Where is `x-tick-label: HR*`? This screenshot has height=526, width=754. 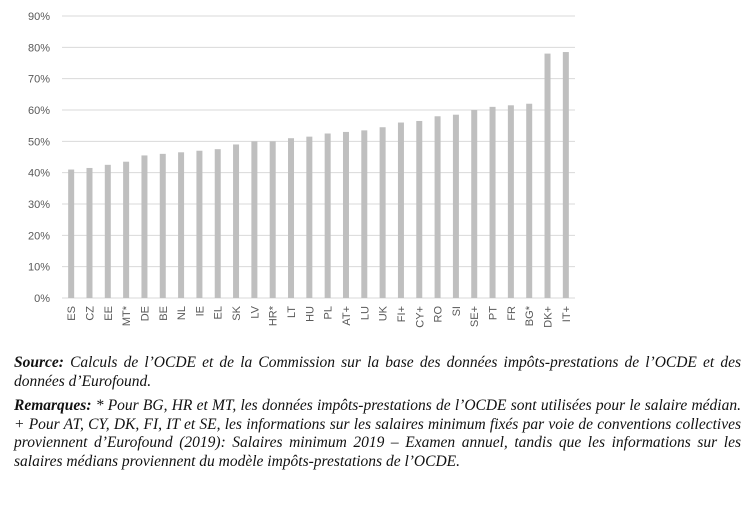
x-tick-label: HR* is located at coordinates (274, 315).